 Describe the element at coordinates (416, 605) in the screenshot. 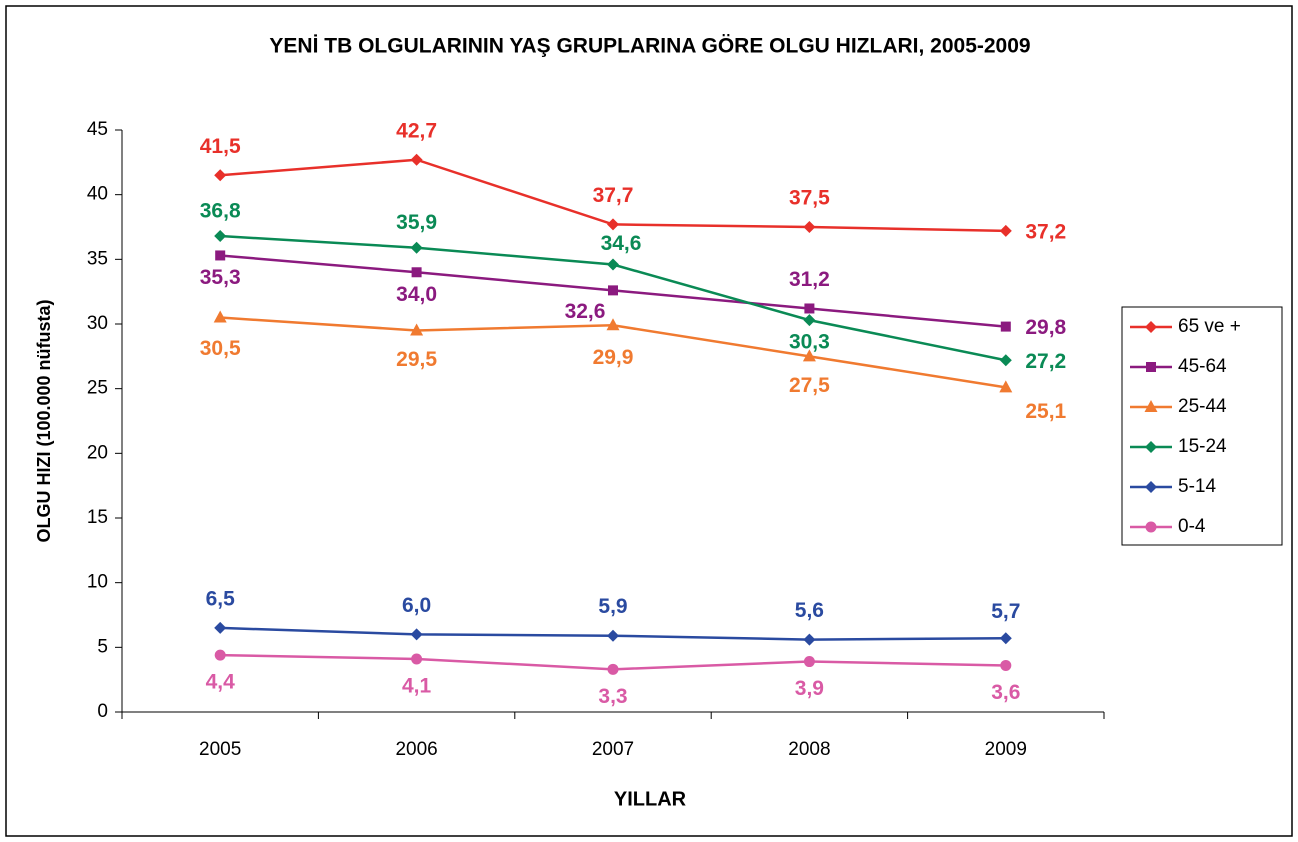

I see `value-label: 6,0` at that location.